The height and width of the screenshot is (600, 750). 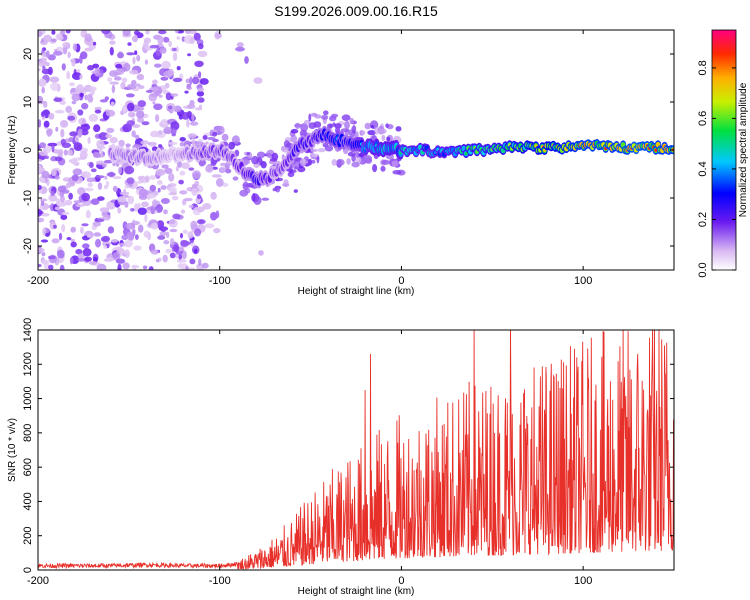 What do you see at coordinates (703, 67) in the screenshot?
I see `colorbar-tick-label: 0.8` at bounding box center [703, 67].